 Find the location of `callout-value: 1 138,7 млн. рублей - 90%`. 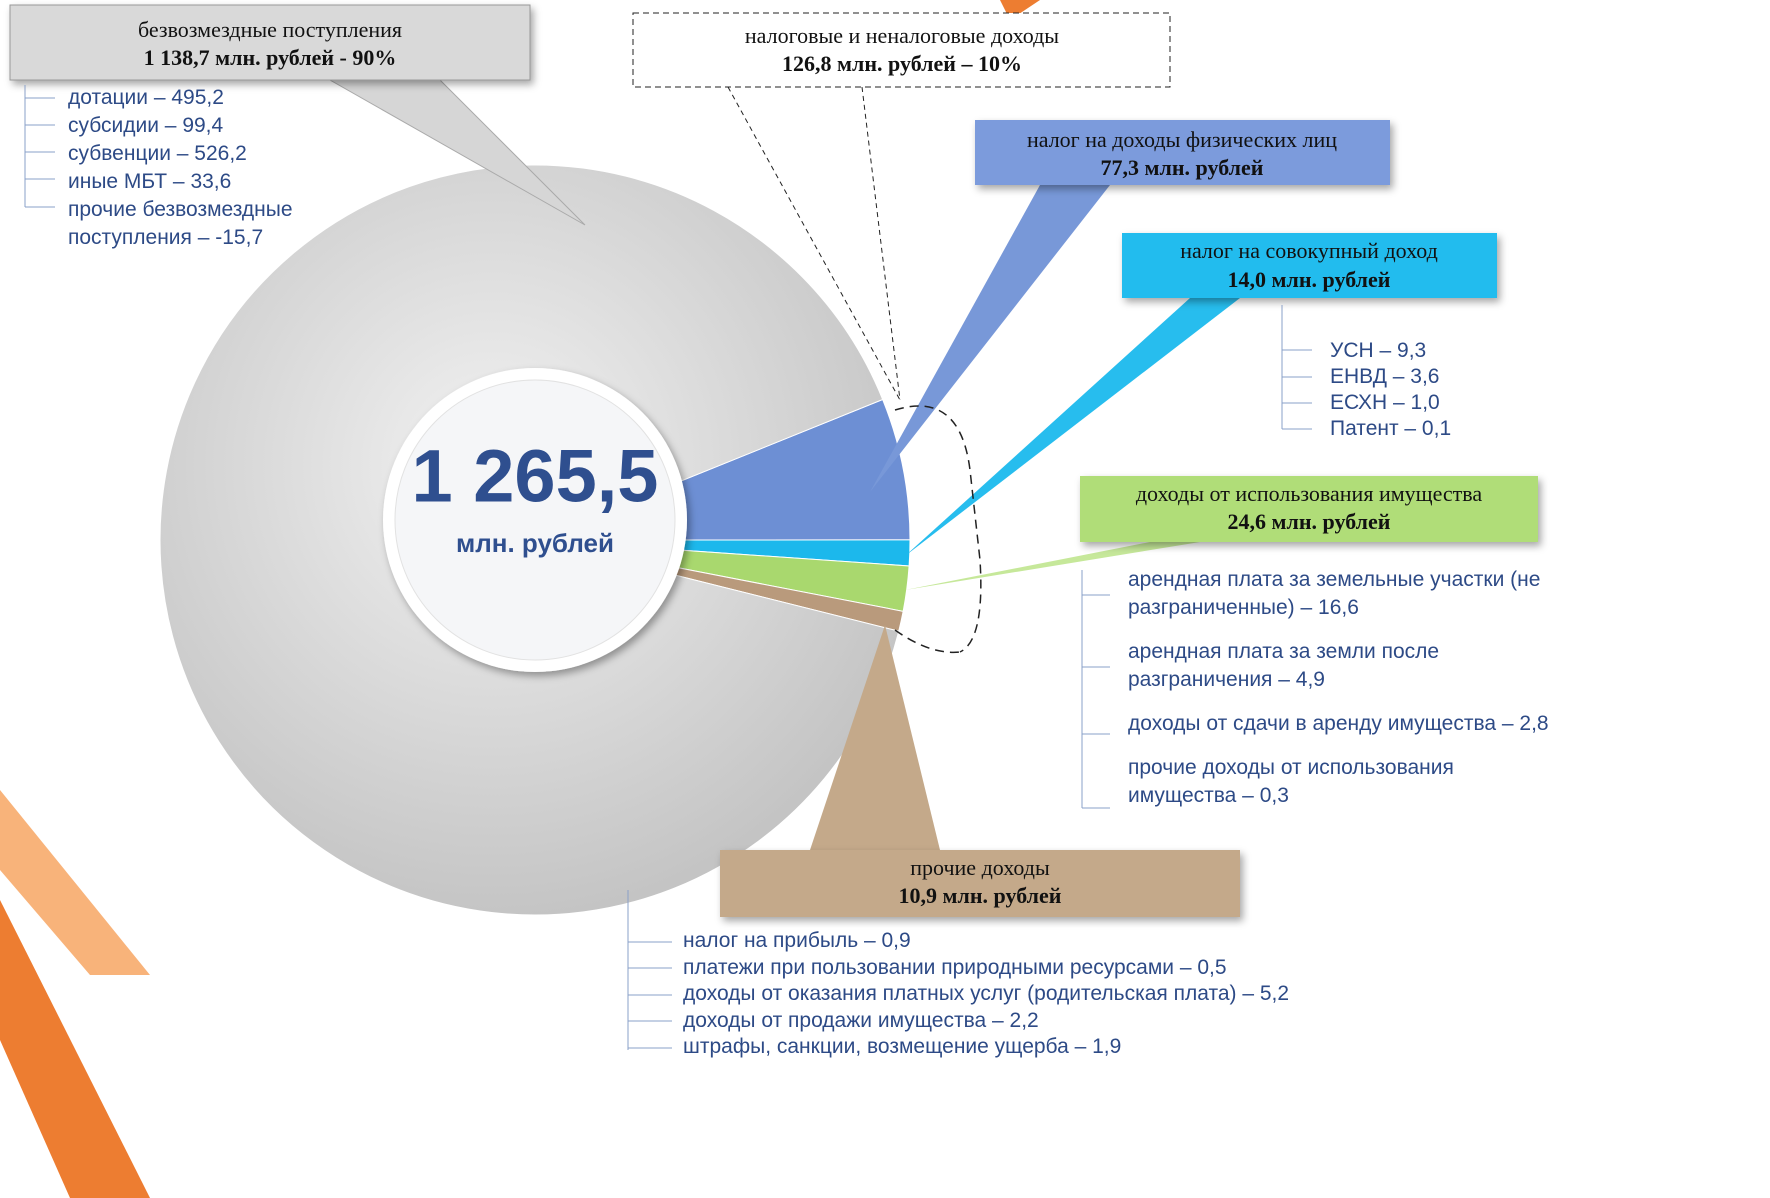

callout-value: 1 138,7 млн. рублей - 90% is located at coordinates (270, 57).